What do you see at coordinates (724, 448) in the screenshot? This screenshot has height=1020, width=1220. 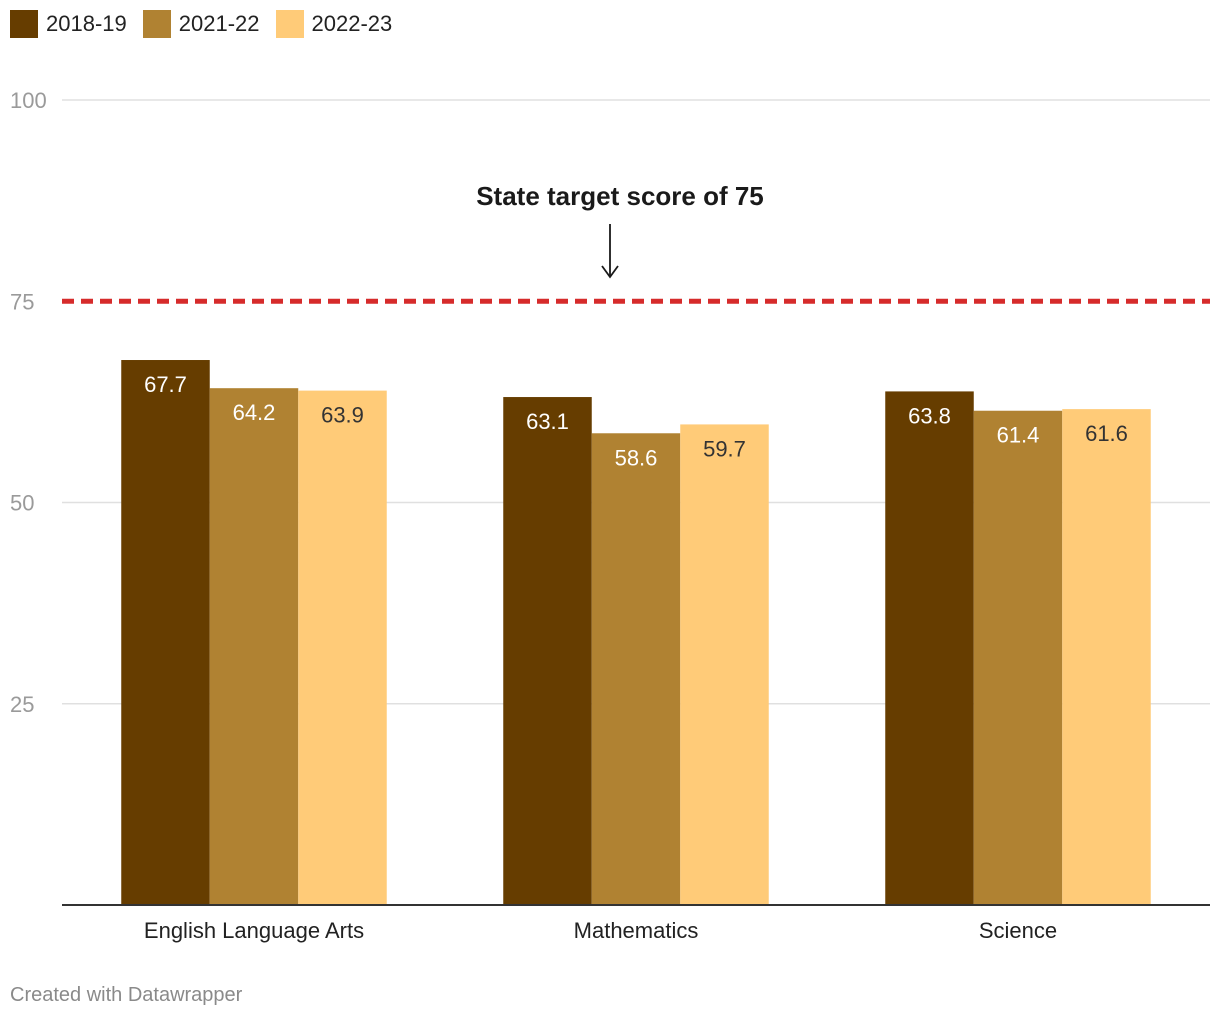 I see `data-label: 59.7` at bounding box center [724, 448].